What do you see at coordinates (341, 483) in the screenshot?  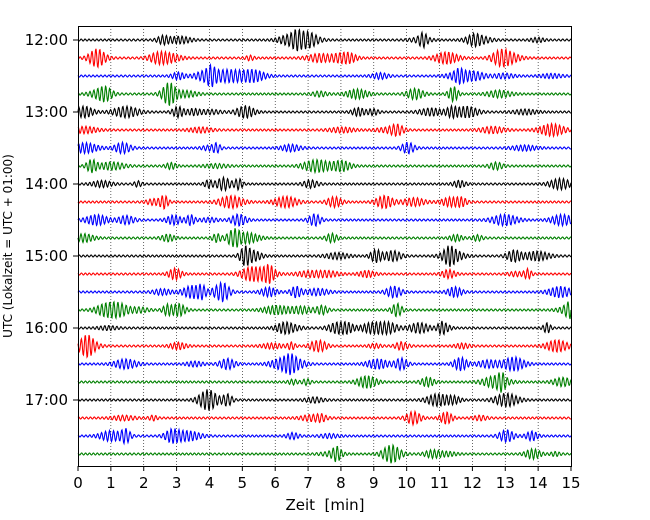 I see `x-tick-label-8: 8` at bounding box center [341, 483].